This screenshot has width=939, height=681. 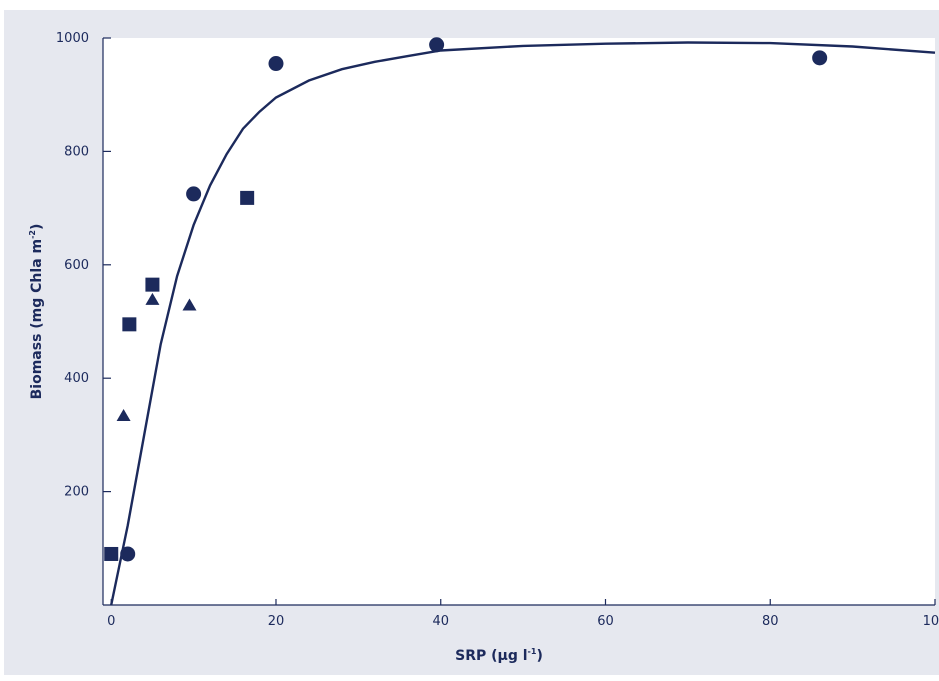 I want to click on y-axis-label-end: ), so click(x=37, y=227).